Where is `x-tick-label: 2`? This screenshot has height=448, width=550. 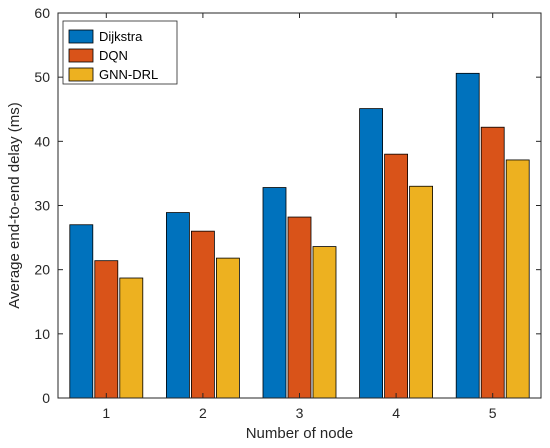 x-tick-label: 2 is located at coordinates (203, 413).